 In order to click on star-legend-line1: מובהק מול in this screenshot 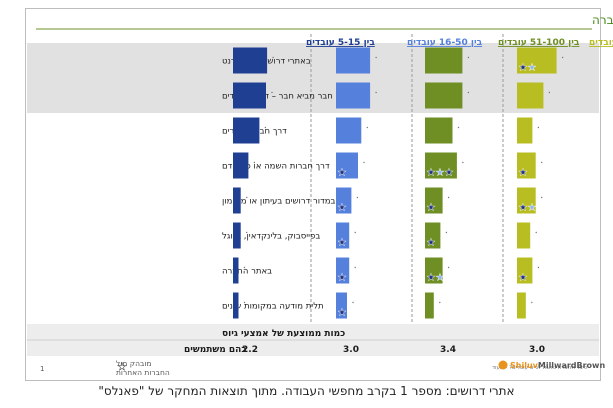, I will do `click(133, 363)`.